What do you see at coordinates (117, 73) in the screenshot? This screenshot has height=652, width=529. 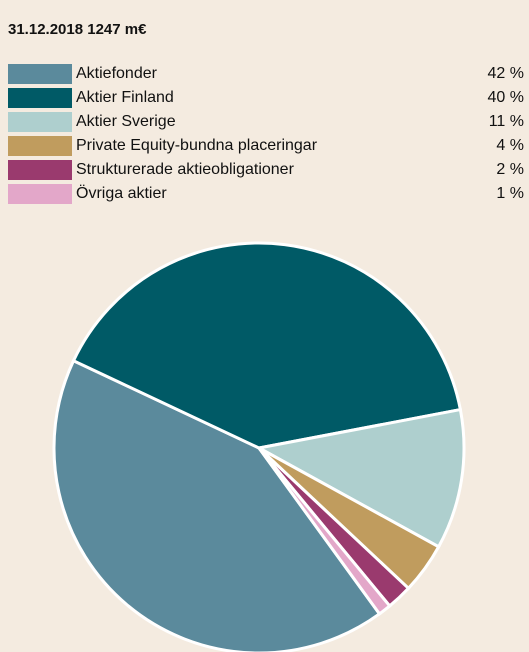 I see `legend-label: Aktiefonder` at bounding box center [117, 73].